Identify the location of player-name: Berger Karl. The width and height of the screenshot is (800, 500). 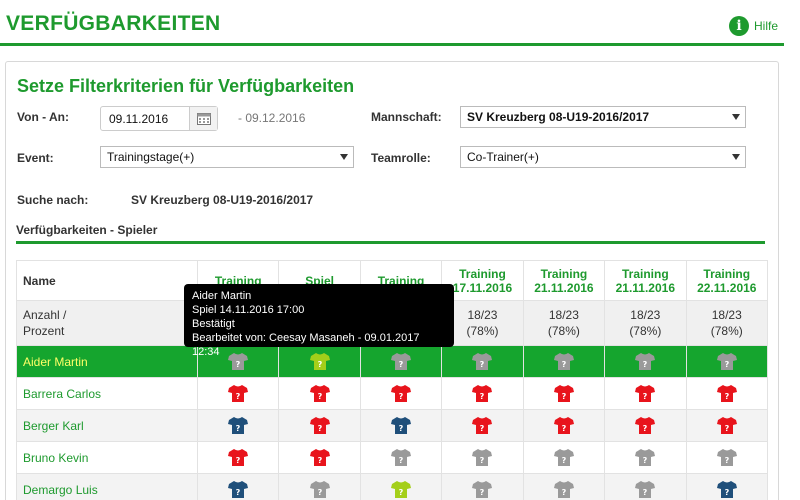
(107, 425).